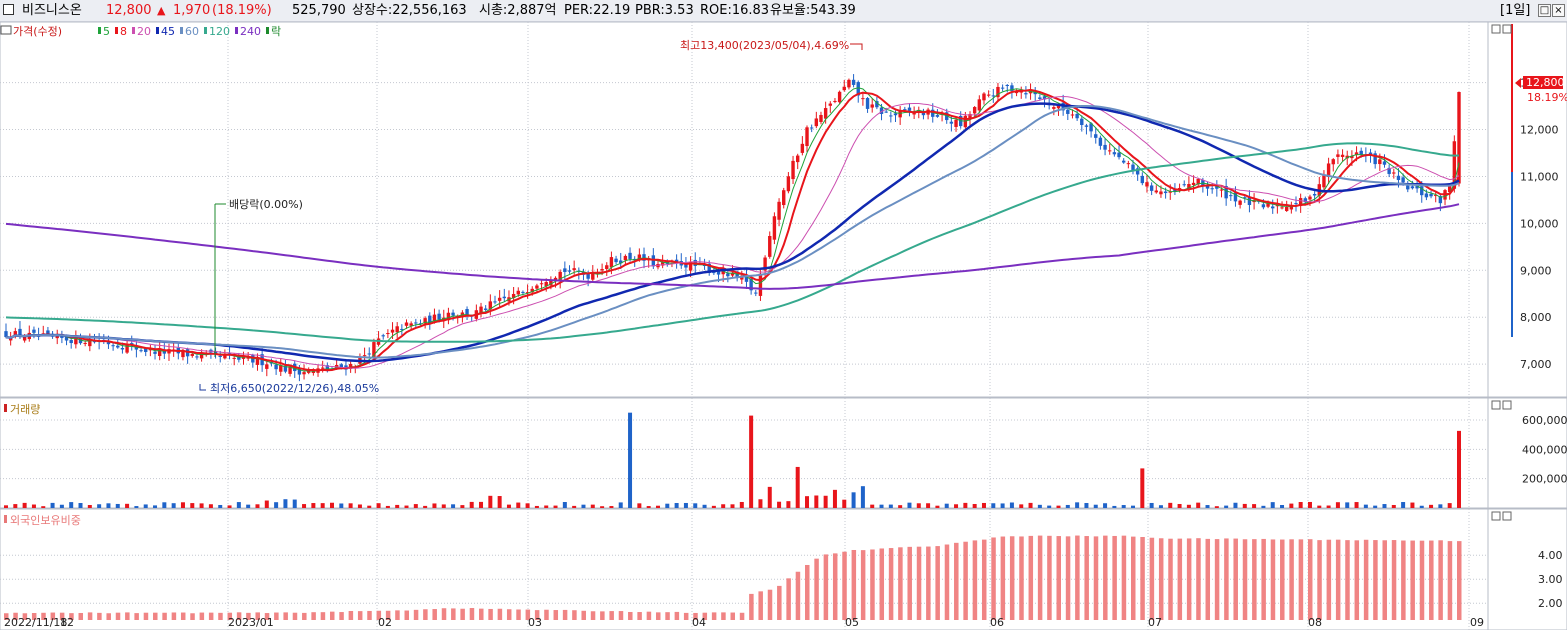 The image size is (1567, 630). What do you see at coordinates (535, 622) in the screenshot?
I see `x-tick-label: 03` at bounding box center [535, 622].